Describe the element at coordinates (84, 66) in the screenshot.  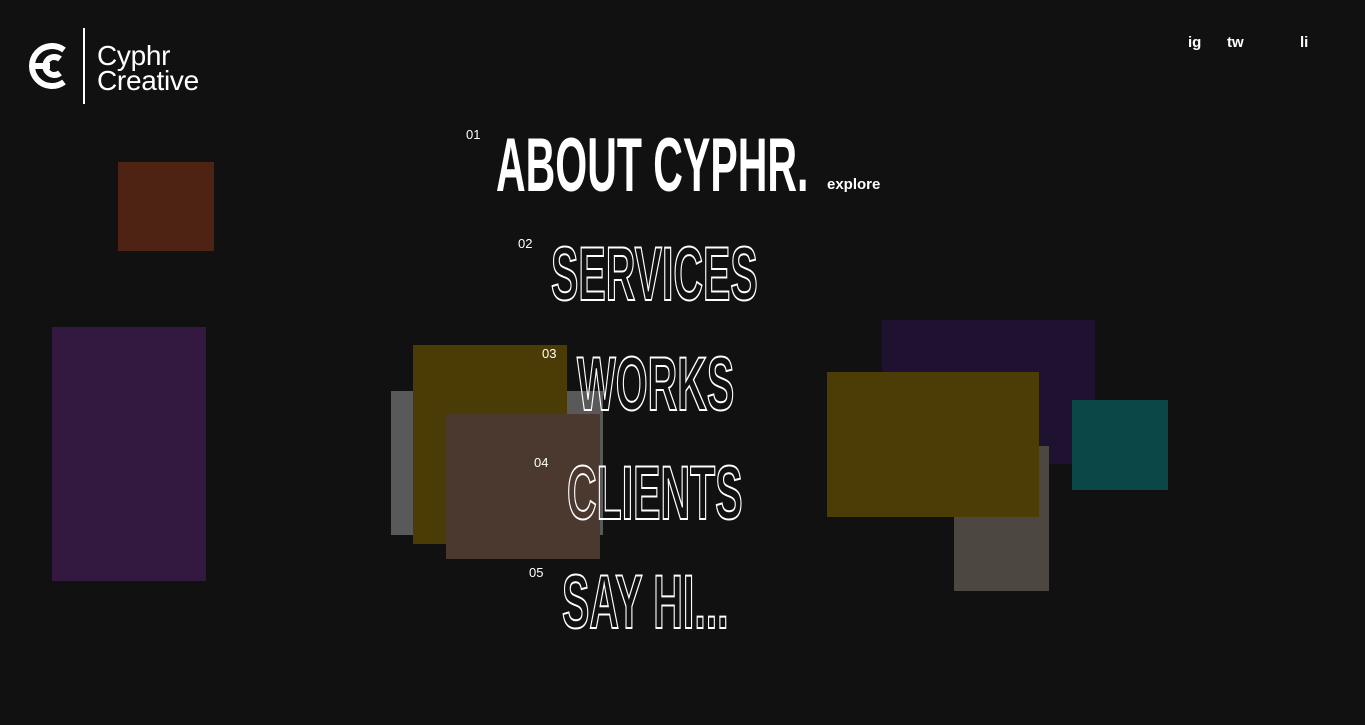
I see `logo-divider` at that location.